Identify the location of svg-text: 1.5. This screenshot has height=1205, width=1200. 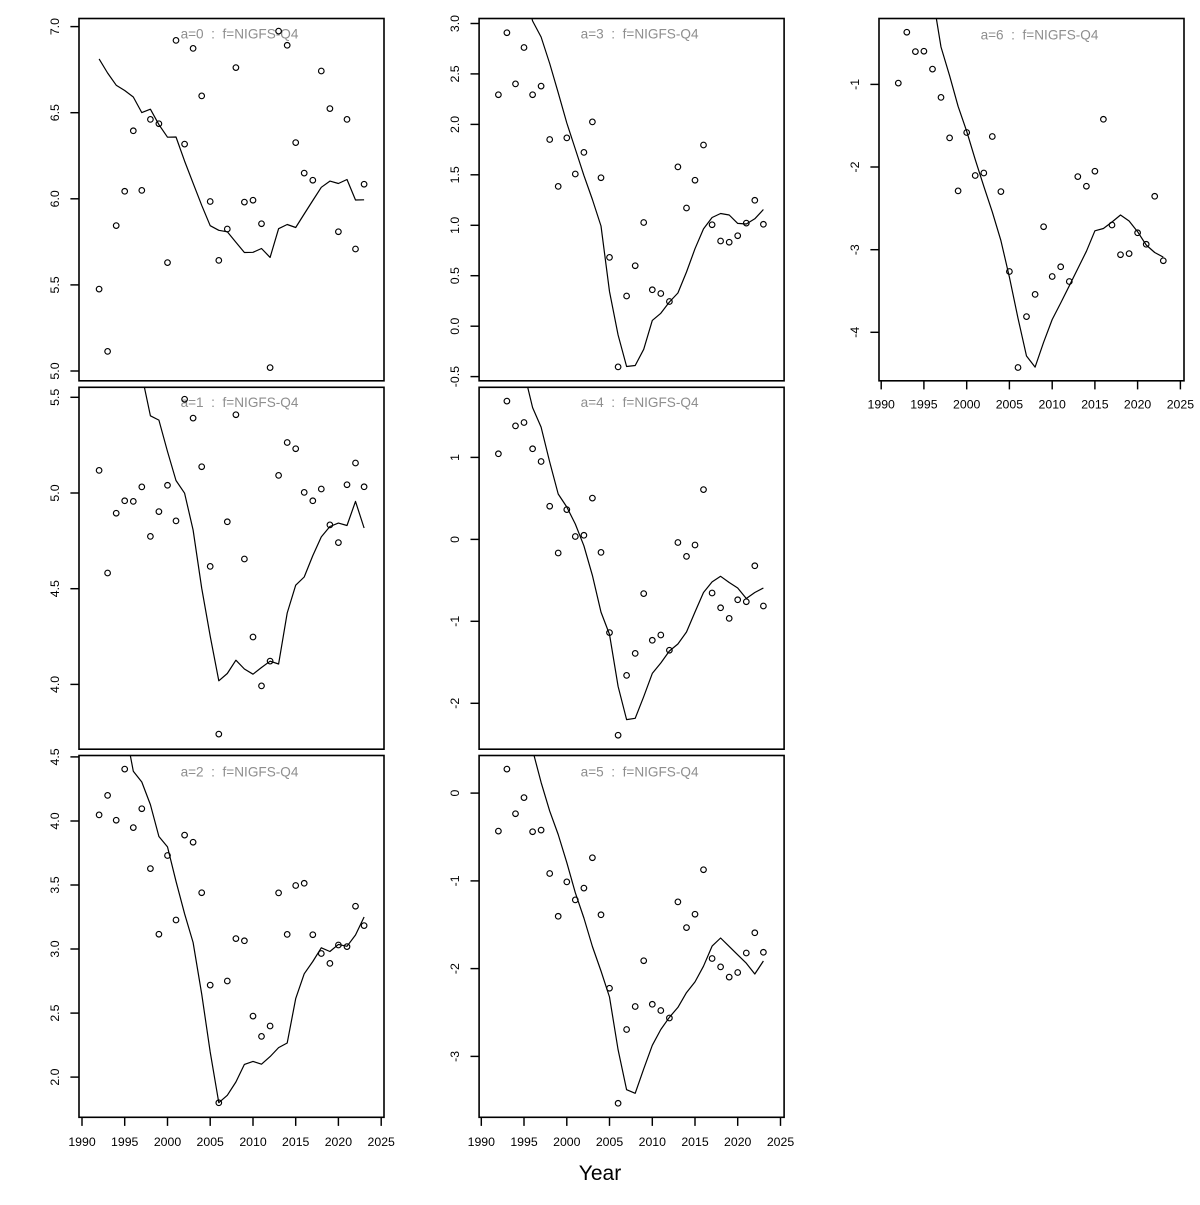
(455, 174).